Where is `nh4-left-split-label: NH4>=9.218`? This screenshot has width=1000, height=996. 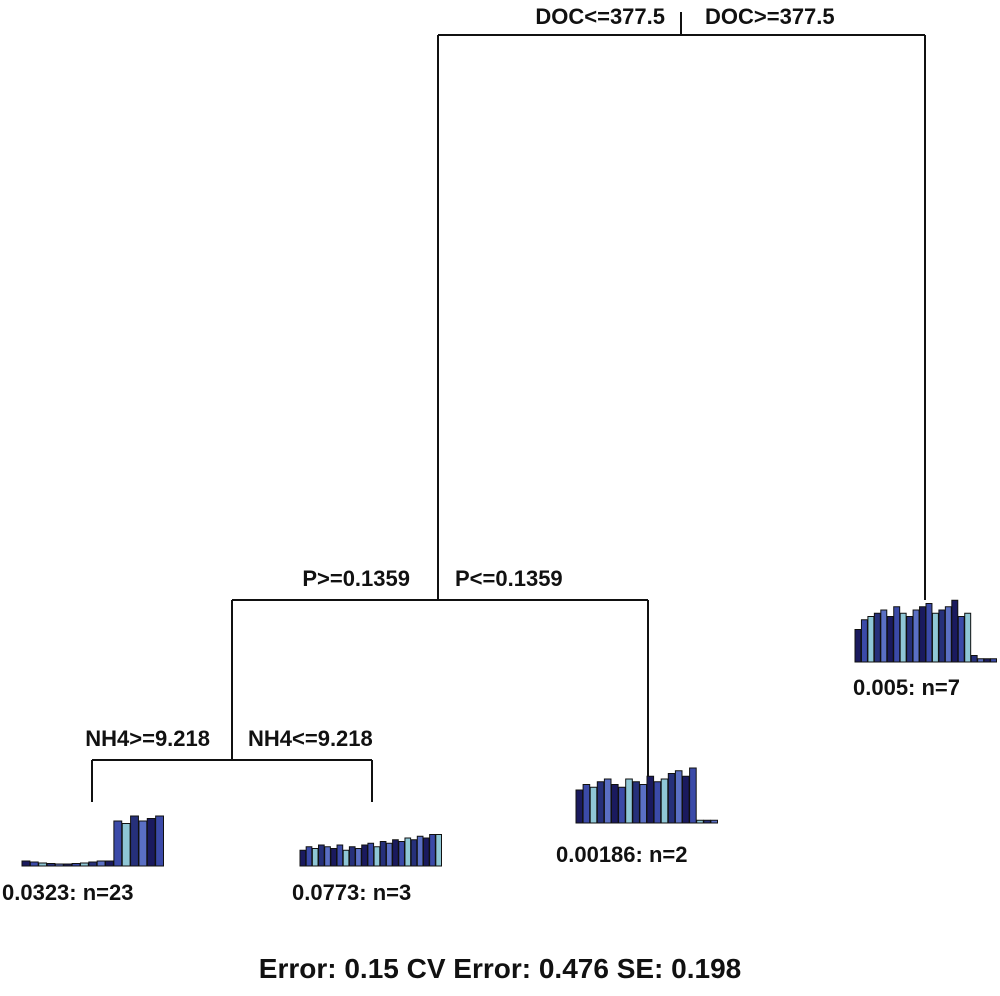
nh4-left-split-label: NH4>=9.218 is located at coordinates (147, 738).